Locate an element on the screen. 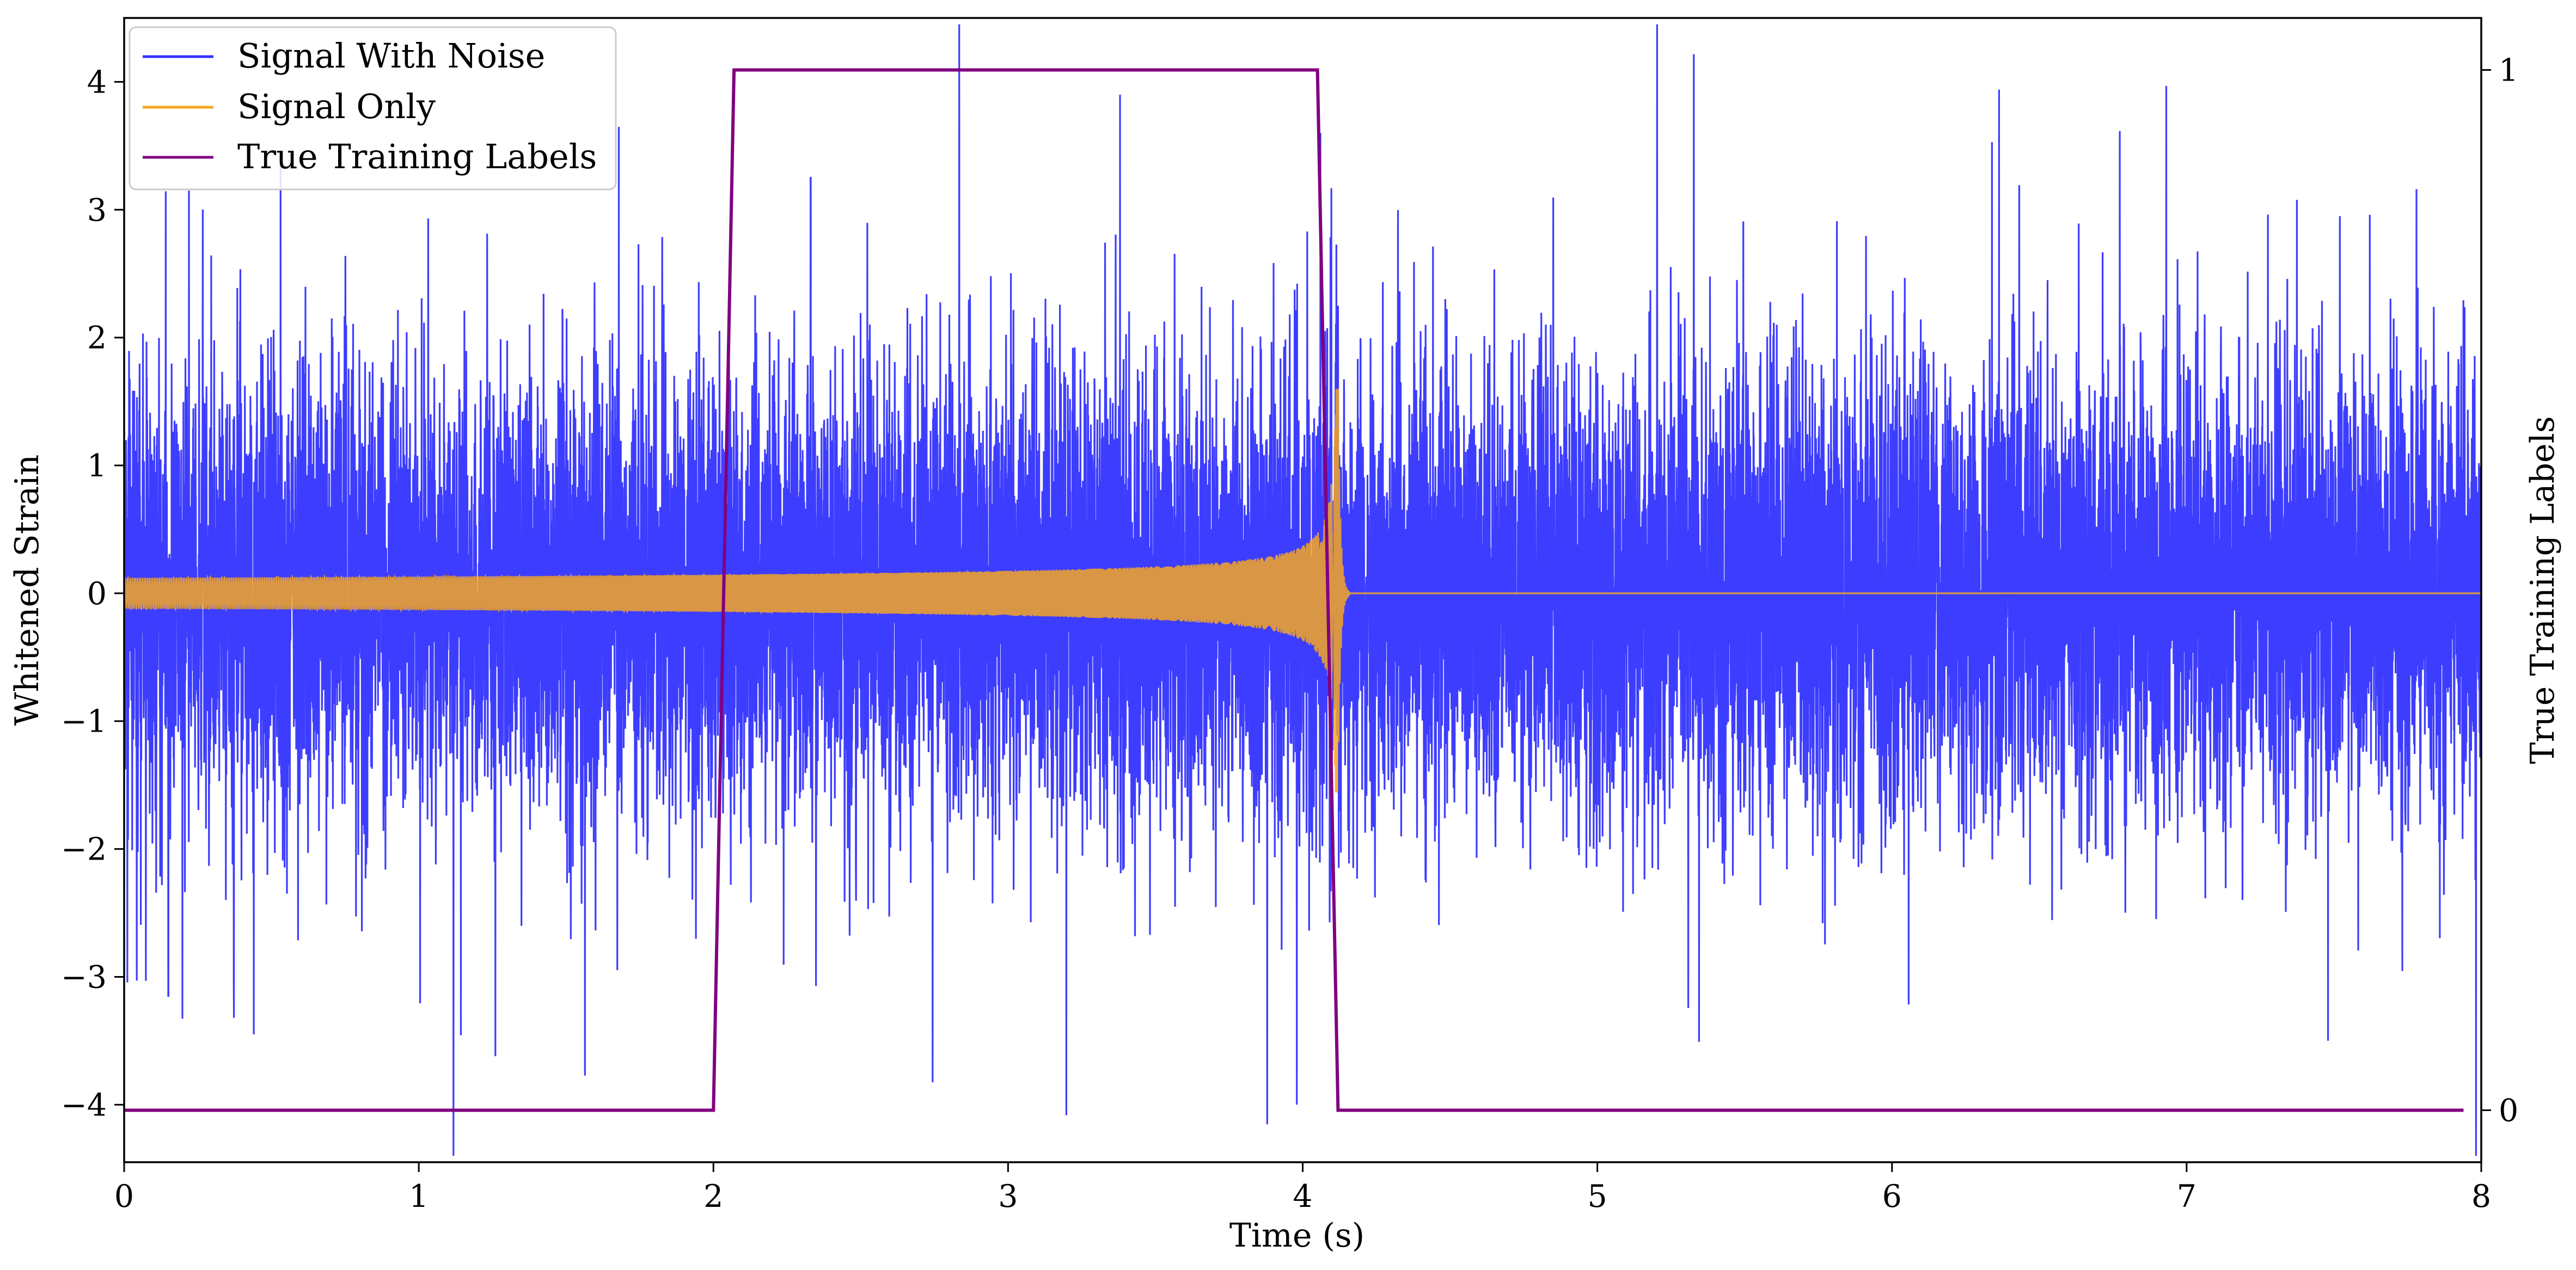  x-tick-label: 2 is located at coordinates (713, 1196).